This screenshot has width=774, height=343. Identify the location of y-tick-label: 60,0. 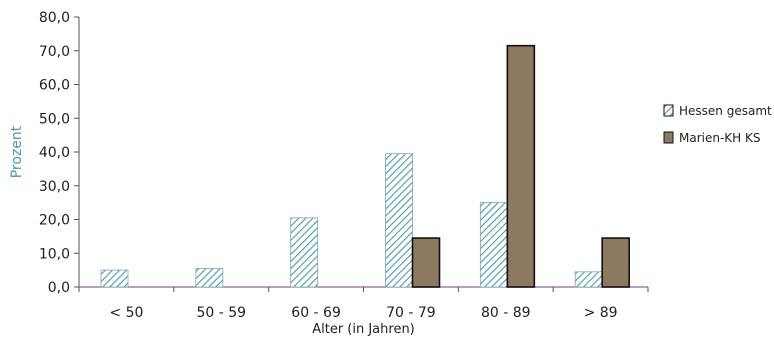
(54, 86).